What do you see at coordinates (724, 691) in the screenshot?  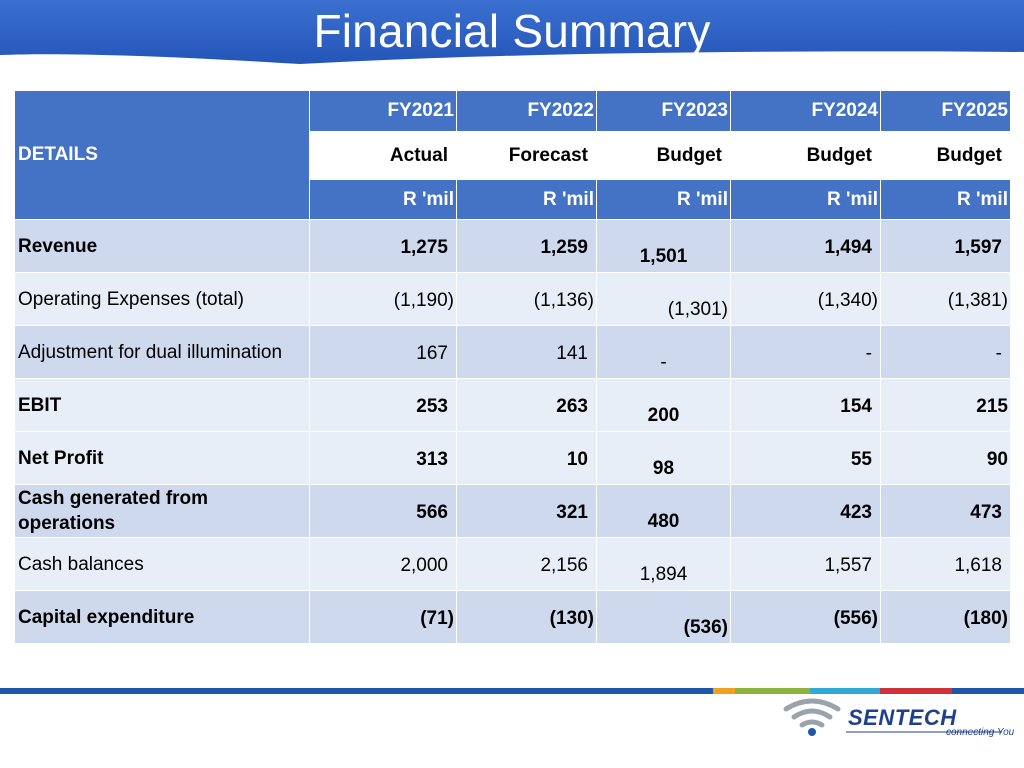 I see `footer-stripe-orange` at bounding box center [724, 691].